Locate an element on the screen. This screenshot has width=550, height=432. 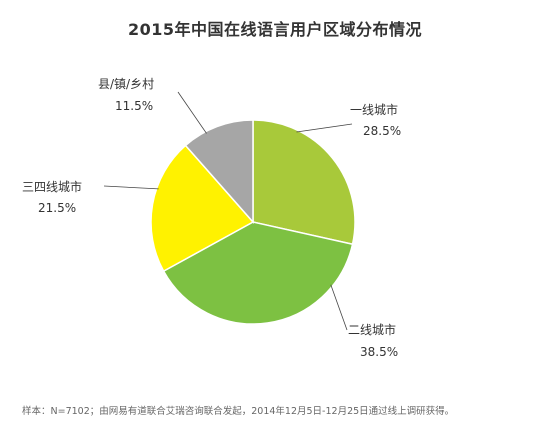
slice-tier1 is located at coordinates (304, 182).